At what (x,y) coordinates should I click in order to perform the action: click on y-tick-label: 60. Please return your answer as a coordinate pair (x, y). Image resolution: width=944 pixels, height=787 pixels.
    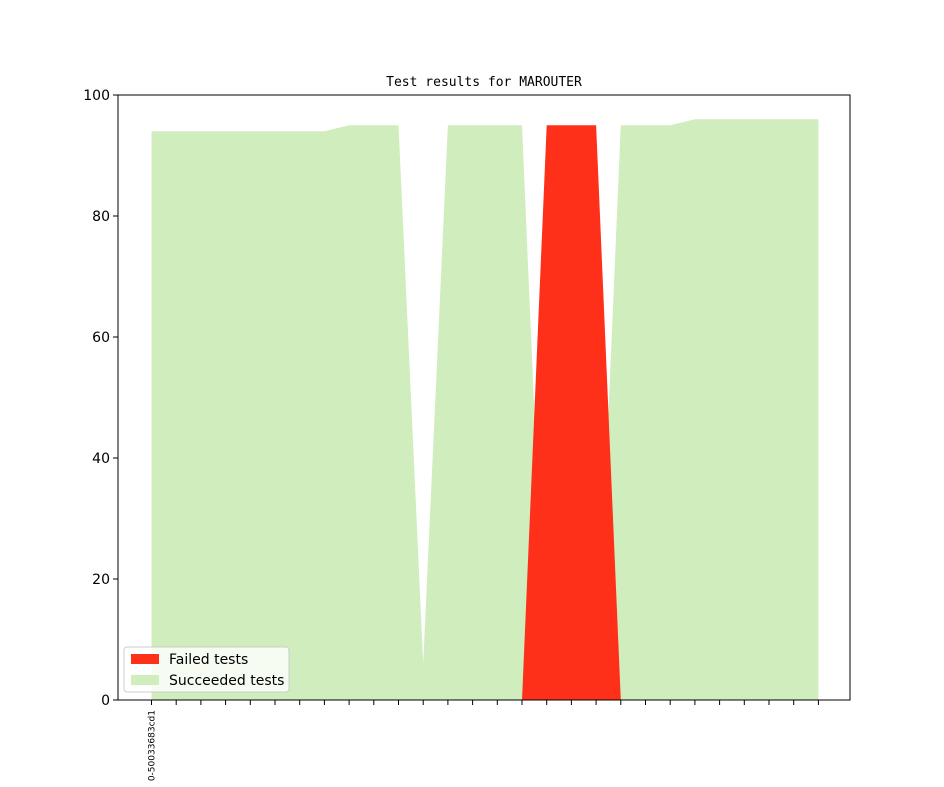
    Looking at the image, I should click on (101, 338).